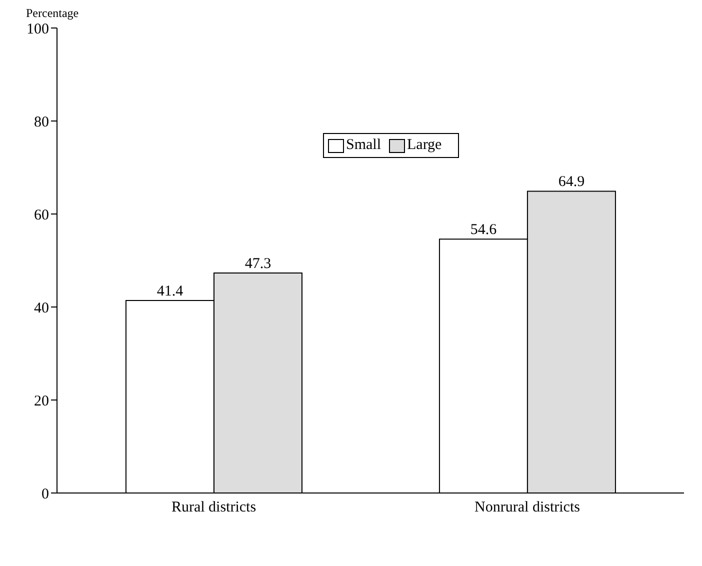 Image resolution: width=702 pixels, height=566 pixels. What do you see at coordinates (571, 182) in the screenshot?
I see `data-label: 64.9` at bounding box center [571, 182].